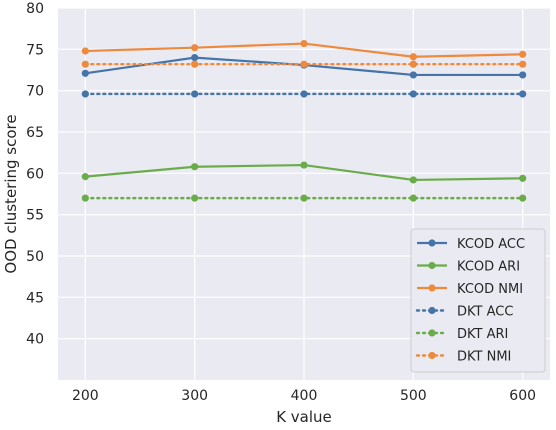 This screenshot has width=556, height=430. I want to click on series-dkt-nmi, so click(304, 64).